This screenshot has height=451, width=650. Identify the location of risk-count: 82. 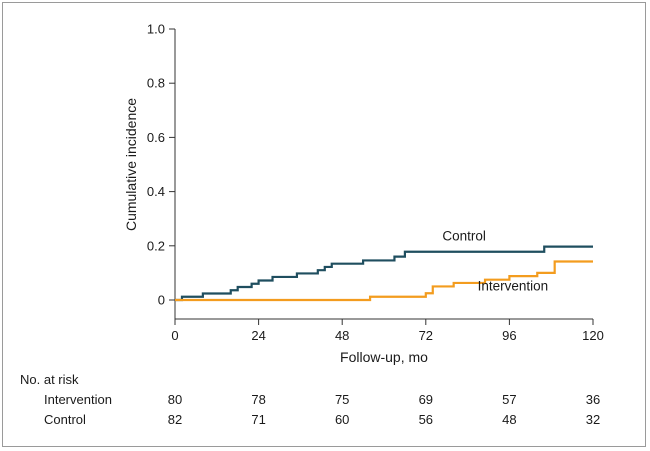
(175, 419).